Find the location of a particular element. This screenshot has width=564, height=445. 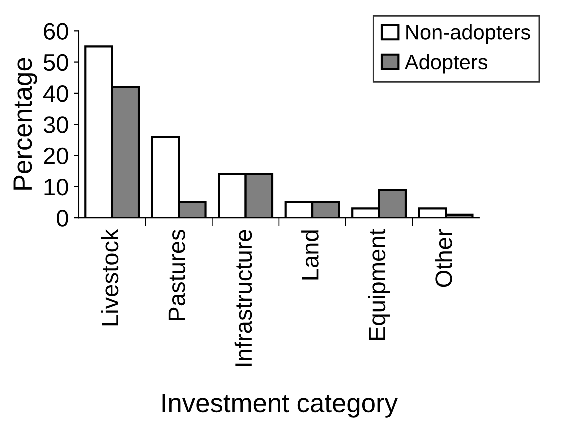

y-tick-label: 30 is located at coordinates (56, 125).